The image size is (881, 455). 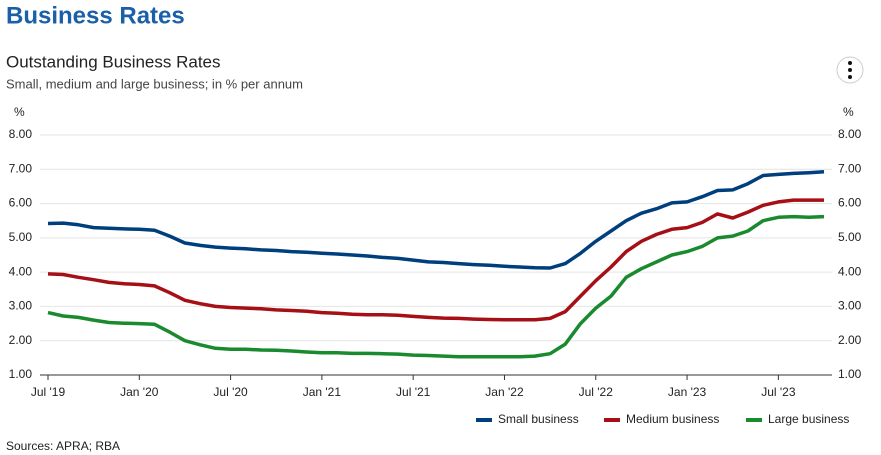 What do you see at coordinates (21, 134) in the screenshot?
I see `y-tick-label: 8.00` at bounding box center [21, 134].